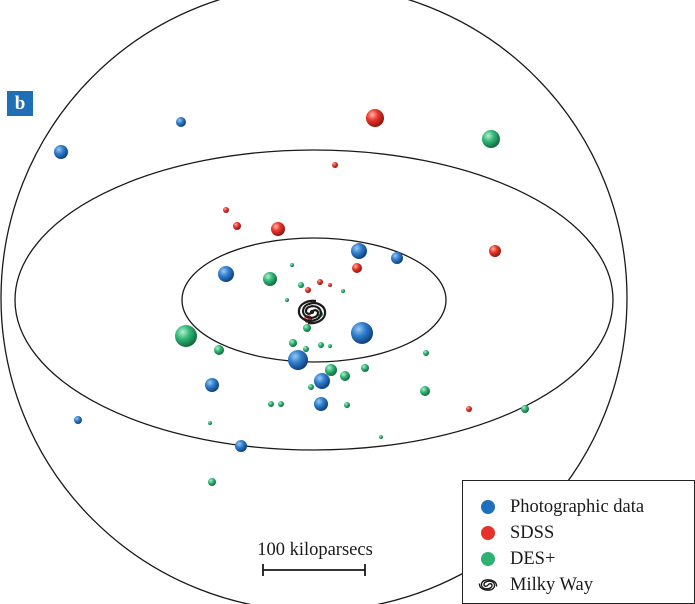 The width and height of the screenshot is (695, 604). What do you see at coordinates (578, 542) in the screenshot?
I see `legend: Photographic data SDSS DES+ Milky Way` at bounding box center [578, 542].